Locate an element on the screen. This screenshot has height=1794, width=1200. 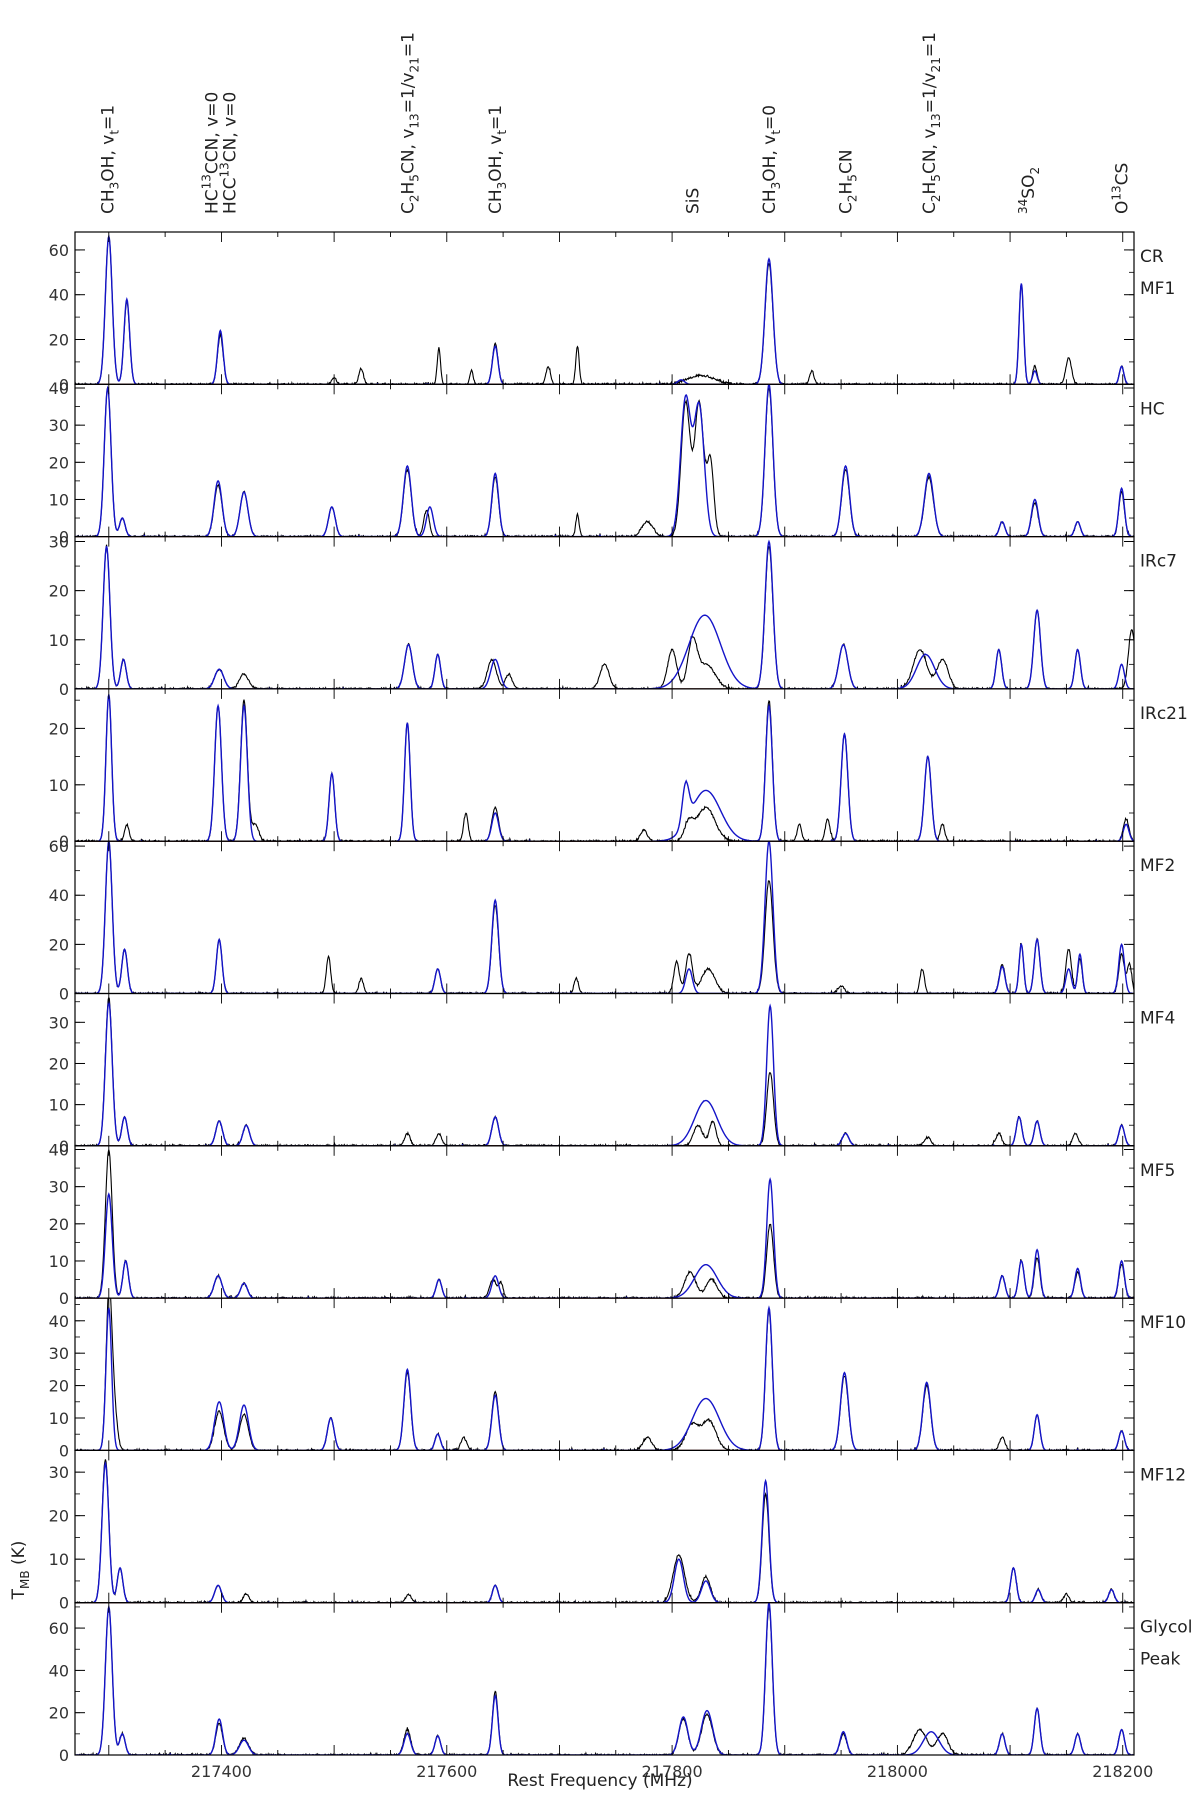
panel-label: MF10 is located at coordinates (1163, 1323).